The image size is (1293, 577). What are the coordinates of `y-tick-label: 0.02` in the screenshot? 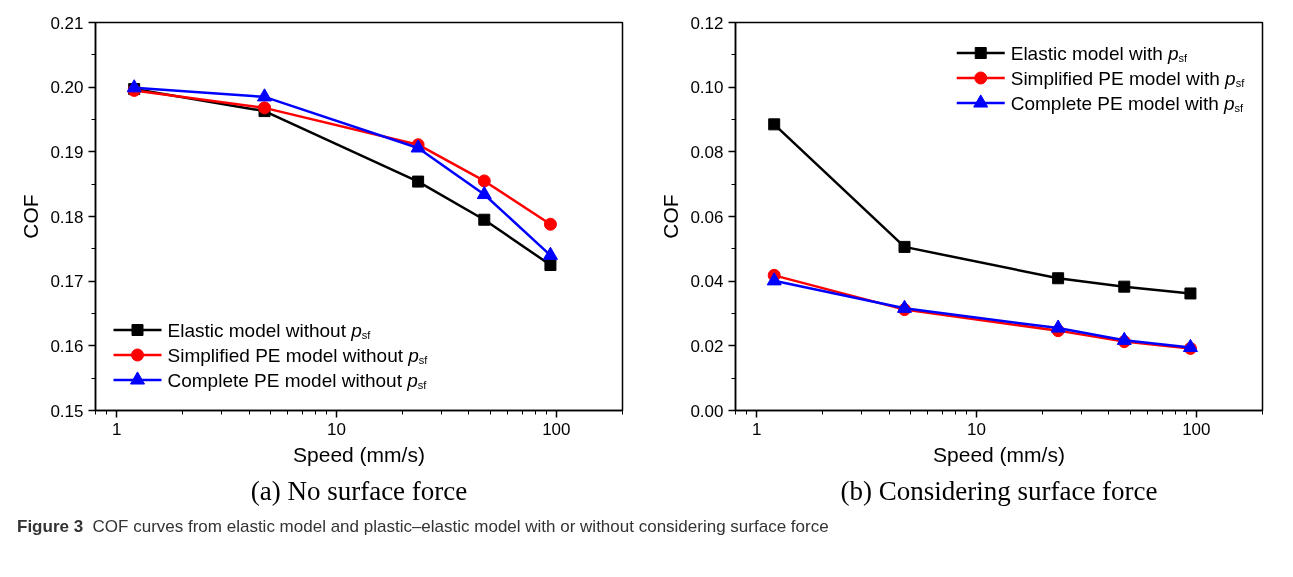 It's located at (707, 346).